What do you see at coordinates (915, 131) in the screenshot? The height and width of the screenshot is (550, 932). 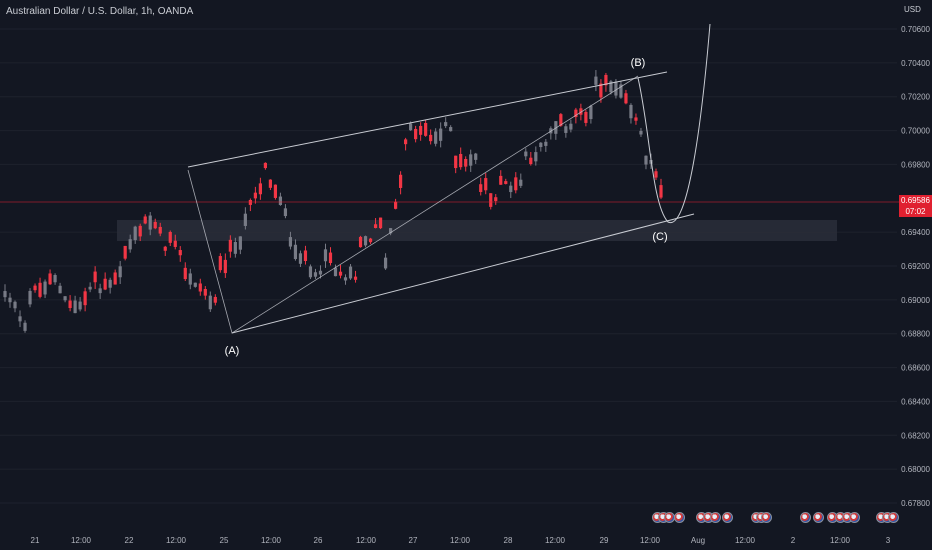 I see `y-axis-tick-label: 0.70000` at bounding box center [915, 131].